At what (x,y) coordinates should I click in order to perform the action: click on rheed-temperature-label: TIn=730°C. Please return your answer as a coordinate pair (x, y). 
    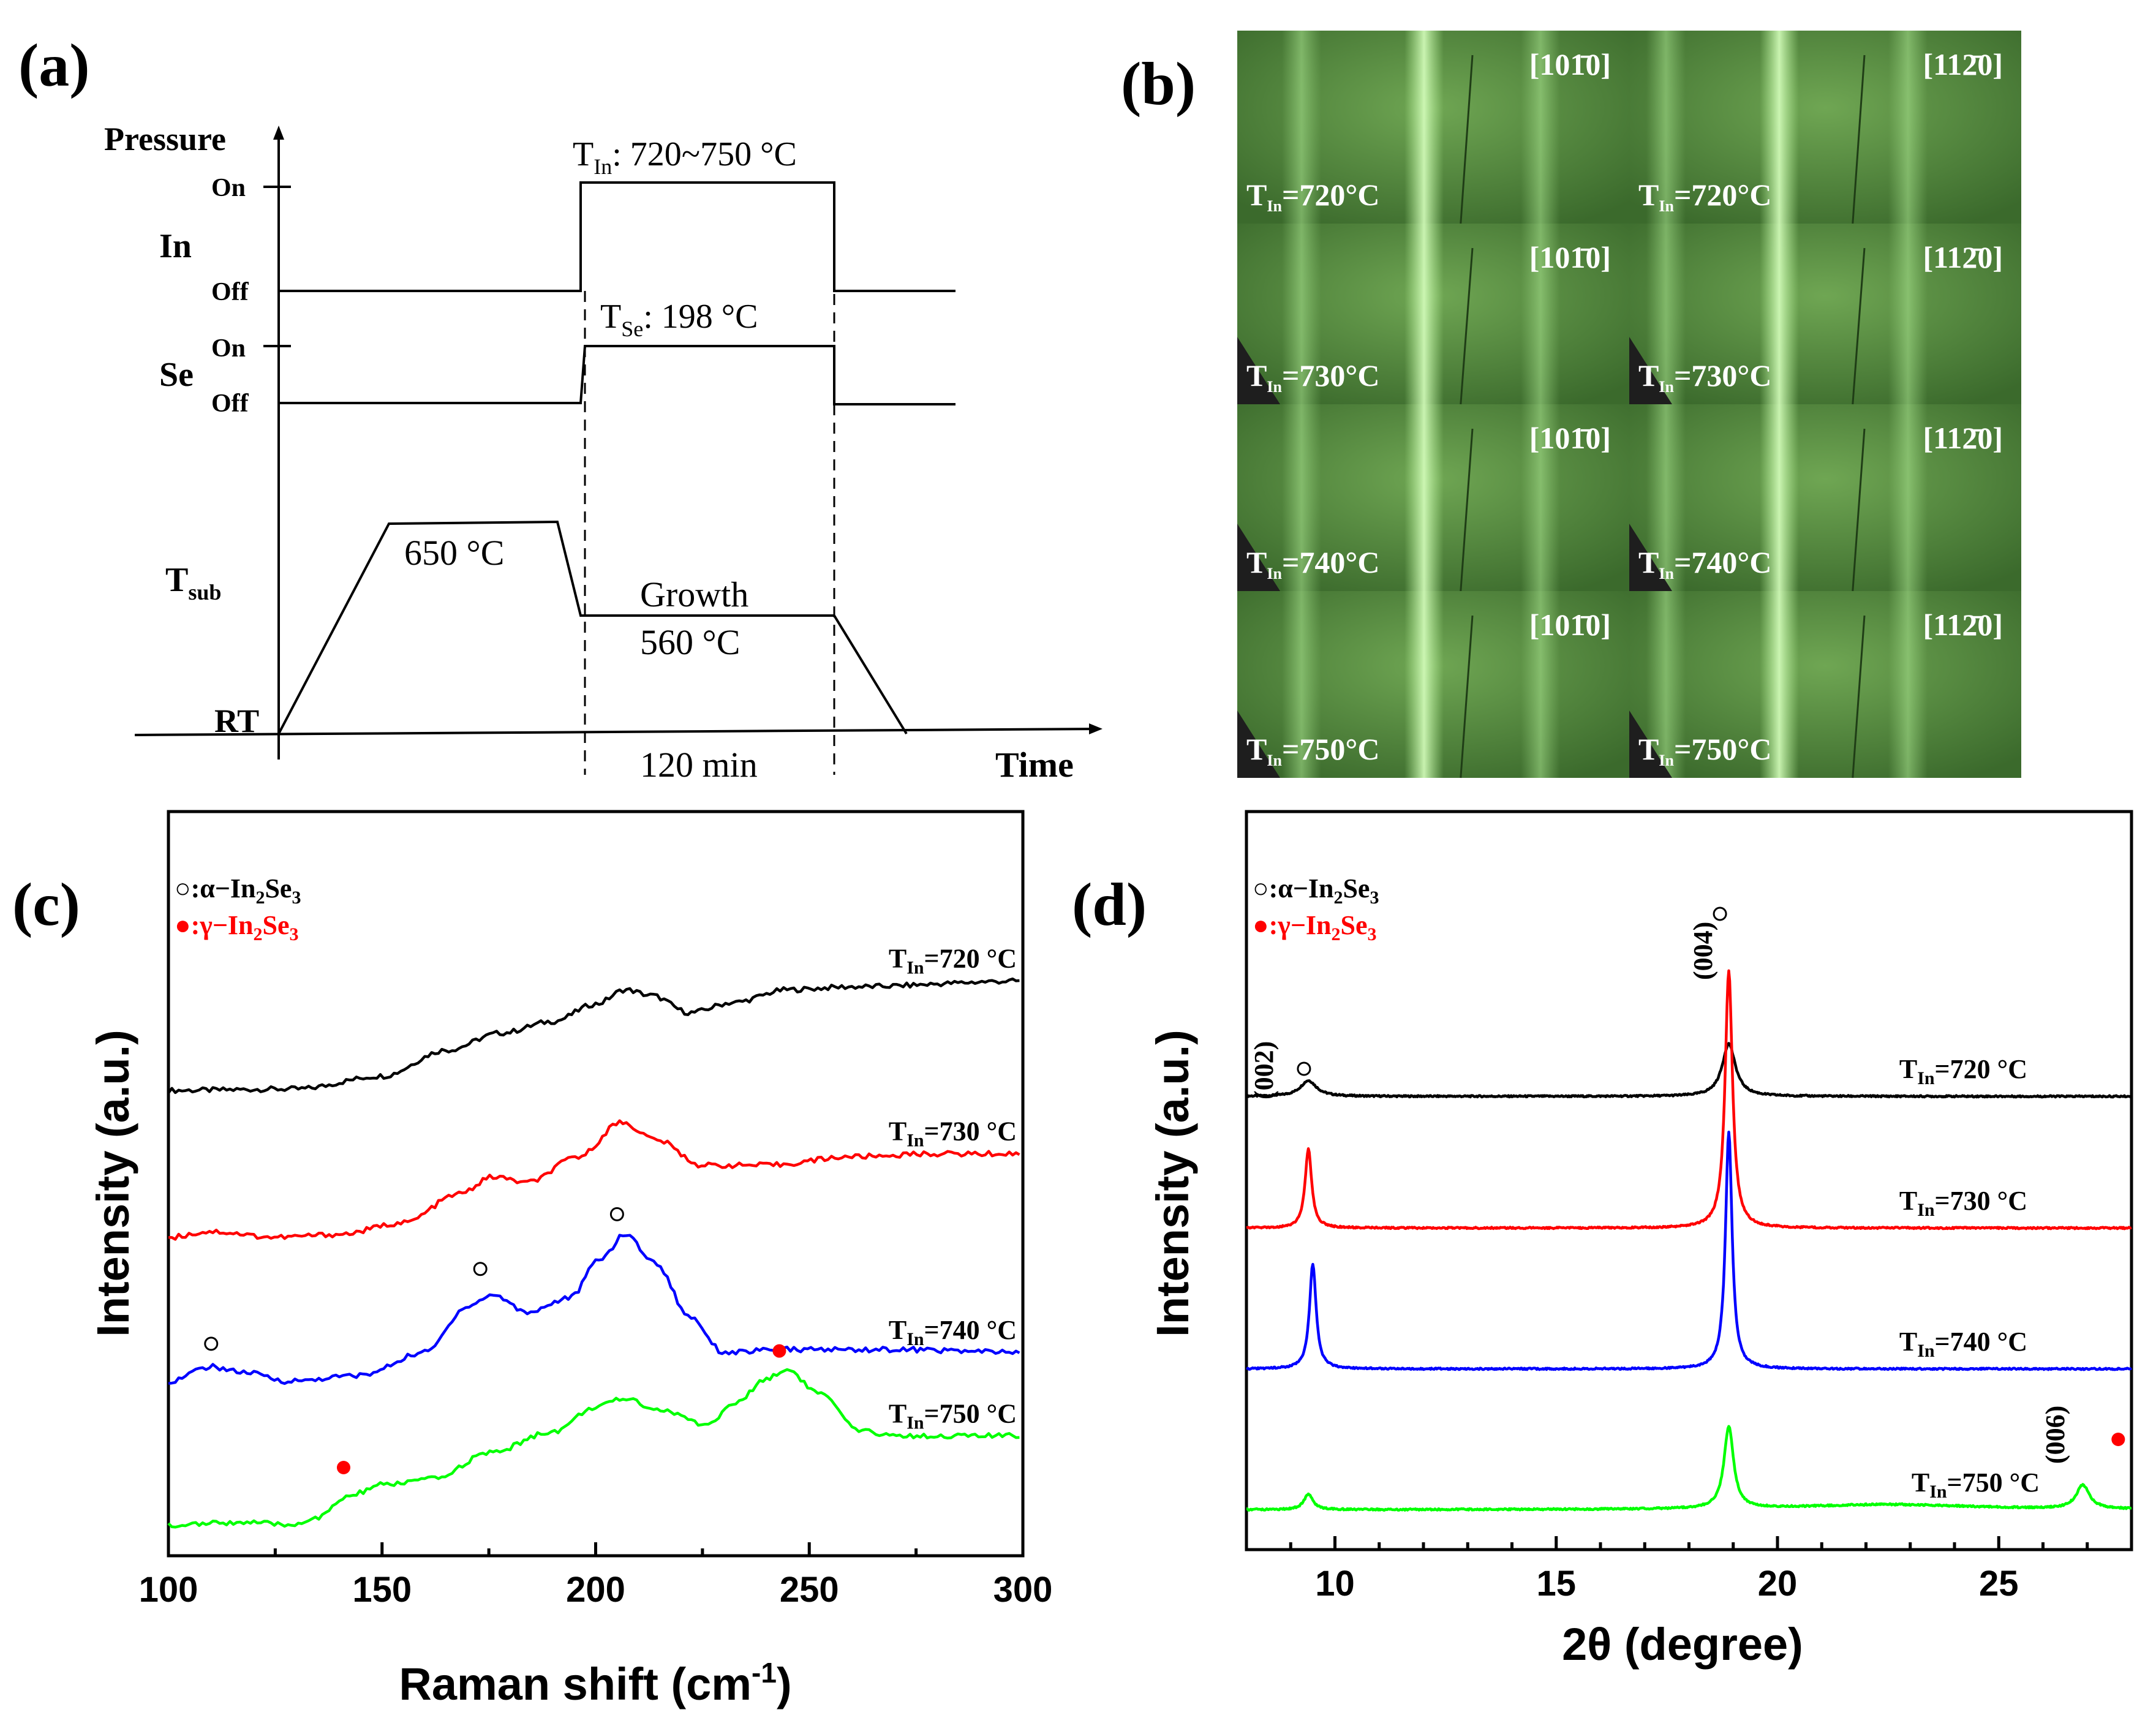
    Looking at the image, I should click on (1705, 377).